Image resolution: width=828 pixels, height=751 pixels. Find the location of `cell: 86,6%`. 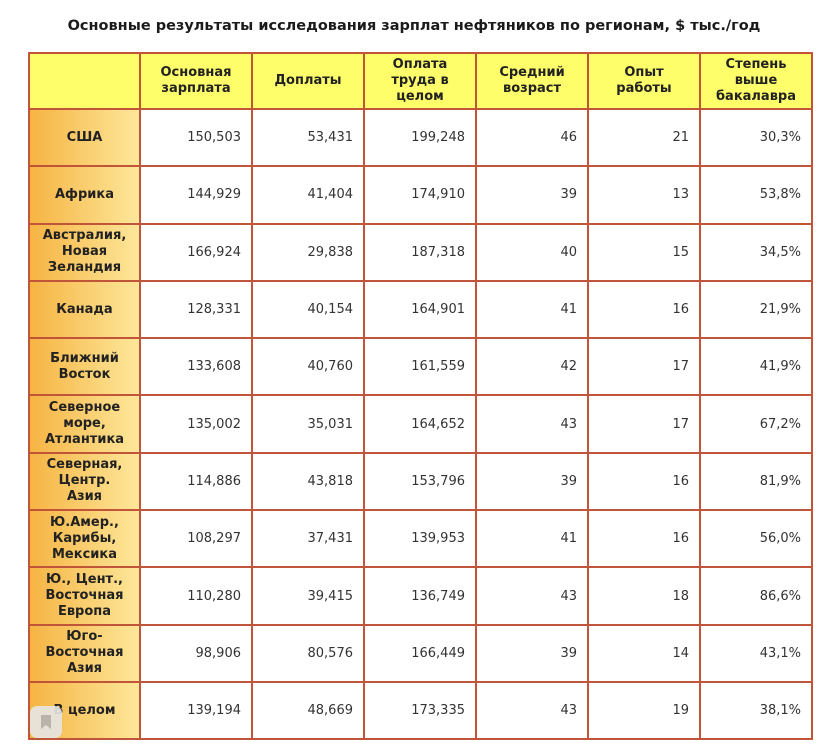

cell: 86,6% is located at coordinates (756, 596).